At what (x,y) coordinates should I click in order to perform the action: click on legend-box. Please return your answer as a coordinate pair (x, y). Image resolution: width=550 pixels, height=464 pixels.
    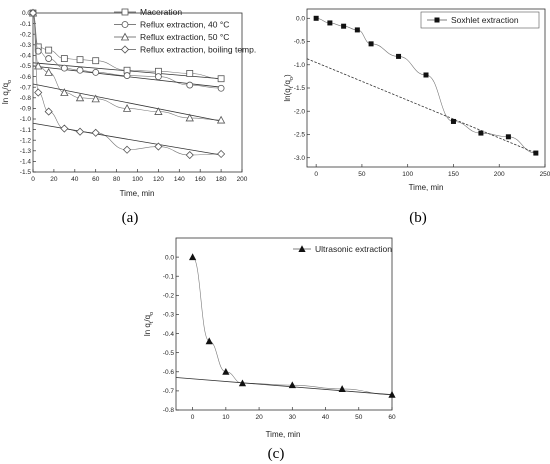
    Looking at the image, I should click on (480, 20).